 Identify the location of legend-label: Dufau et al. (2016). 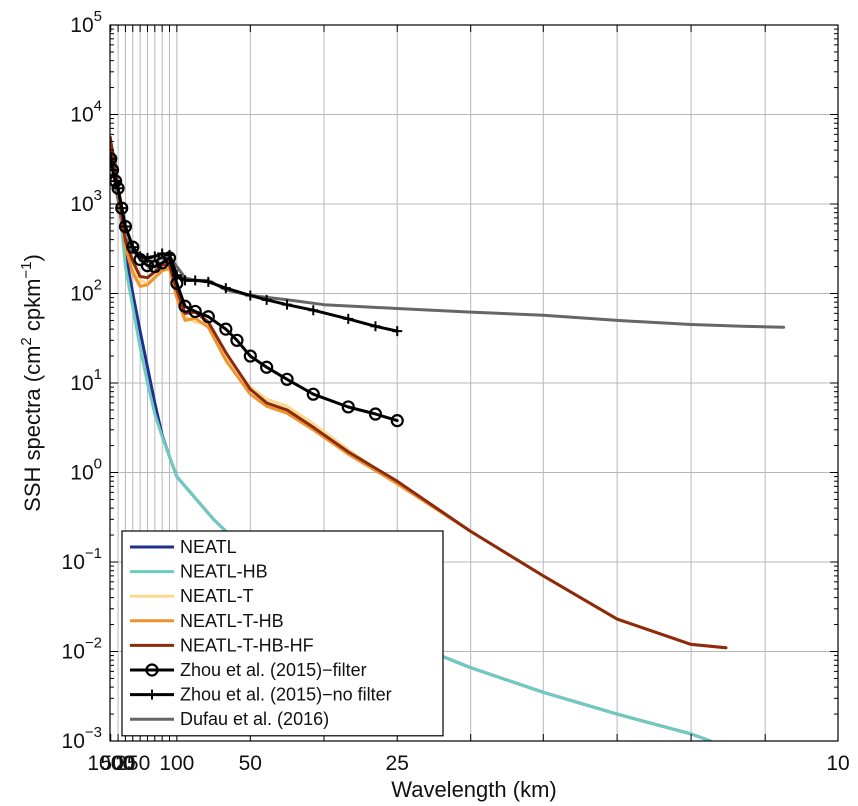
(254, 719).